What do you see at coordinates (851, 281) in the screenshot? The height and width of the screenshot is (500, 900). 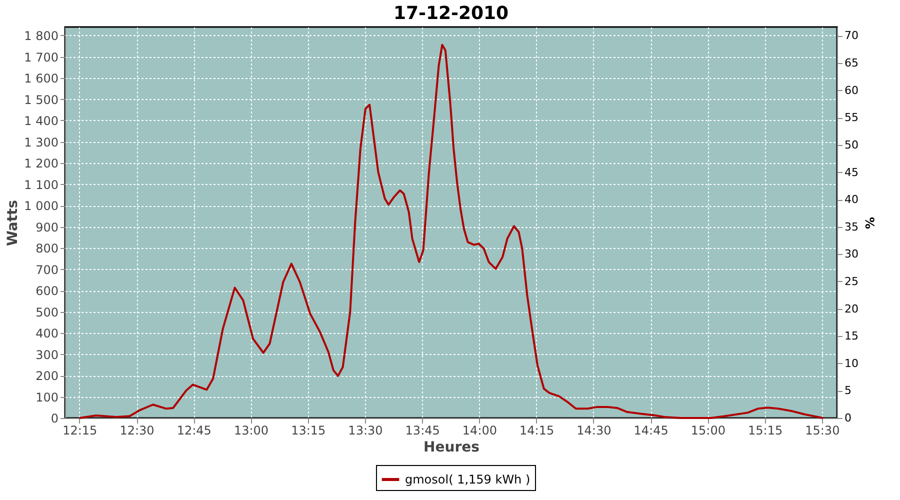 I see `y2-tick-label: 25` at bounding box center [851, 281].